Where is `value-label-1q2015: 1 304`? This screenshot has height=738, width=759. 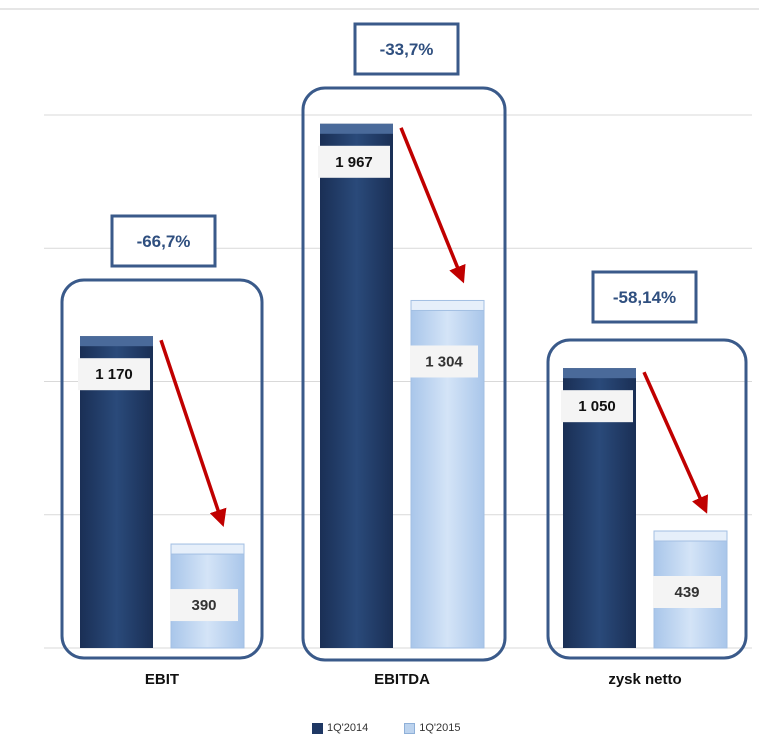 value-label-1q2015: 1 304 is located at coordinates (444, 361).